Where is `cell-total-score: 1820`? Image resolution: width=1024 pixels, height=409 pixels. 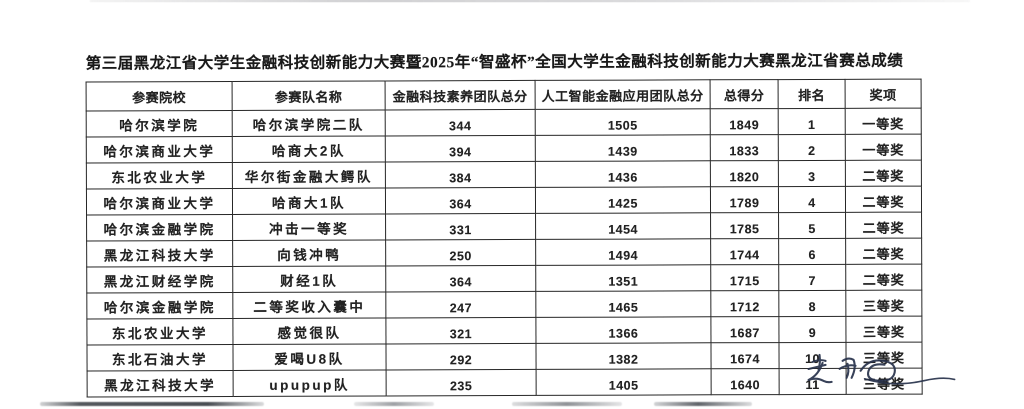 cell-total-score: 1820 is located at coordinates (744, 173).